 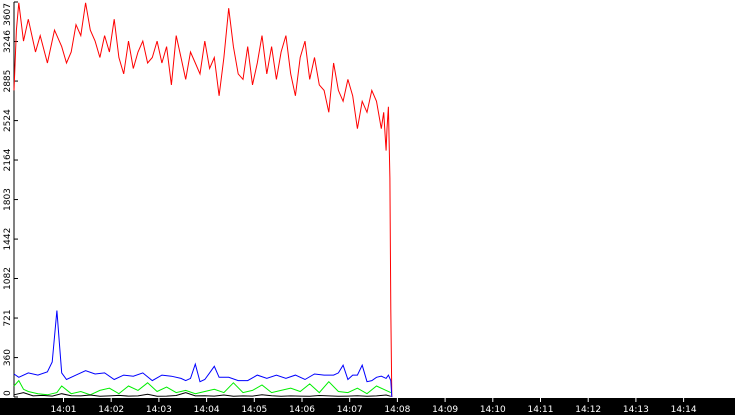 What do you see at coordinates (588, 410) in the screenshot?
I see `x-tick-label: 14:12` at bounding box center [588, 410].